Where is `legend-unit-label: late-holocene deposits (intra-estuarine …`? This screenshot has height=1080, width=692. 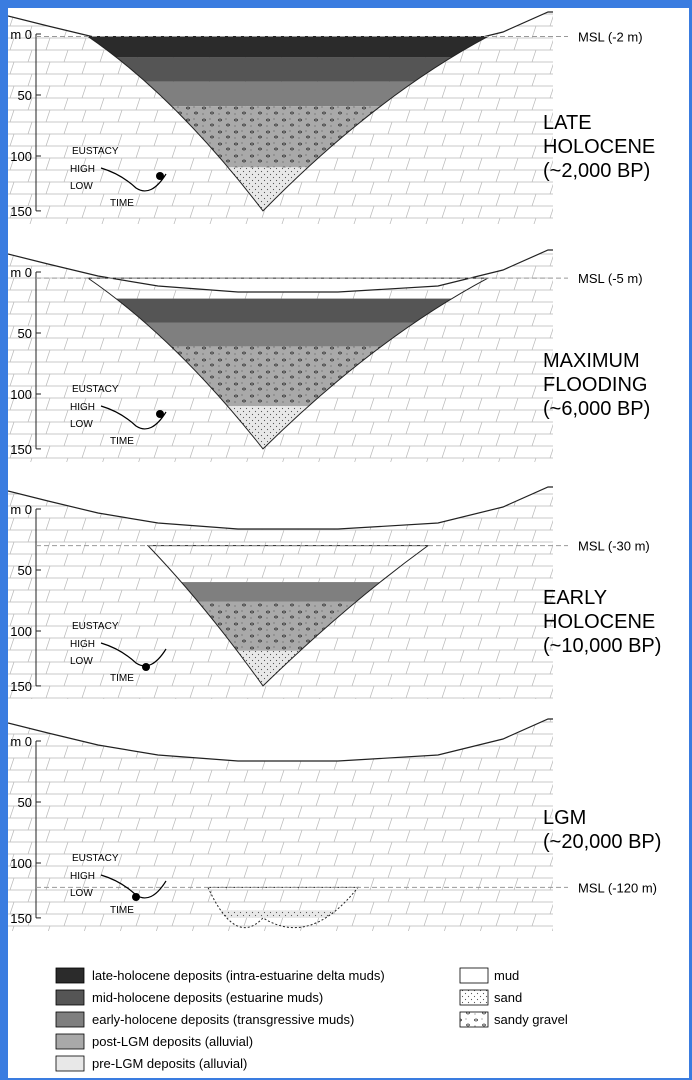
legend-unit-label: late-holocene deposits (intra-estuarine … is located at coordinates (238, 975).